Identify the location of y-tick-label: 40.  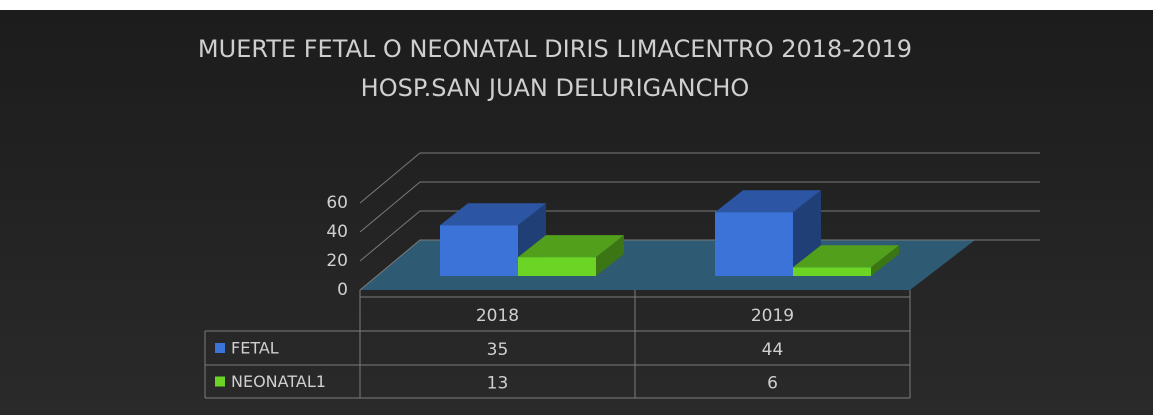
(337, 232).